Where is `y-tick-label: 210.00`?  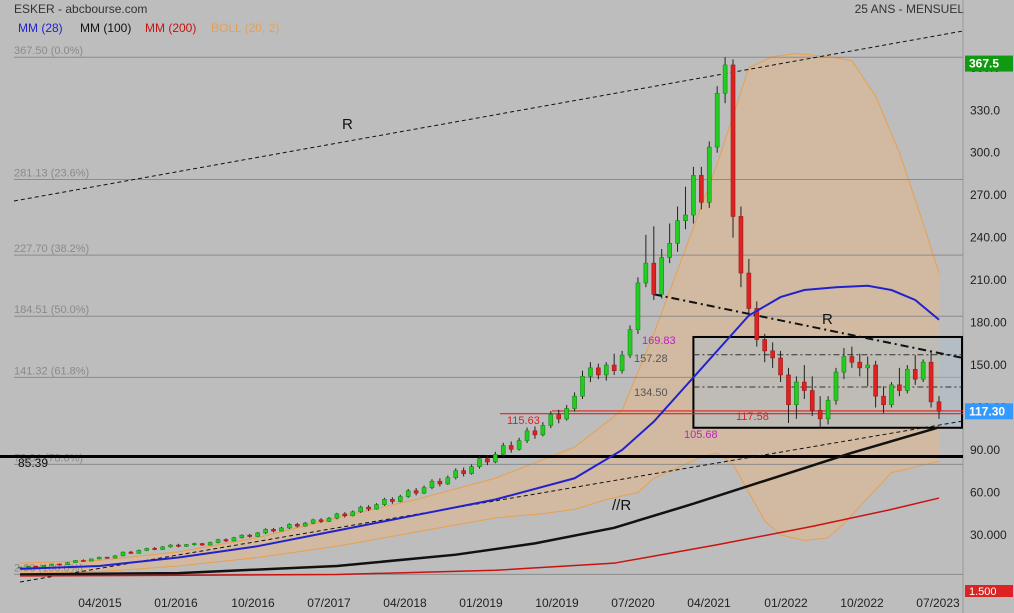 y-tick-label: 210.00 is located at coordinates (988, 280).